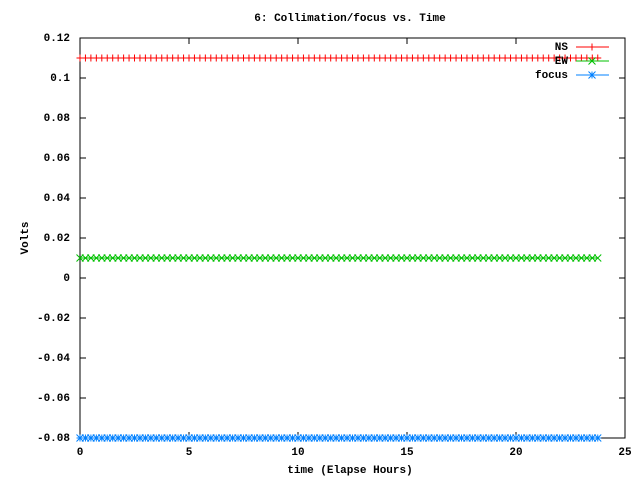  Describe the element at coordinates (57, 199) in the screenshot. I see `y-tick-label: 0.04` at that location.